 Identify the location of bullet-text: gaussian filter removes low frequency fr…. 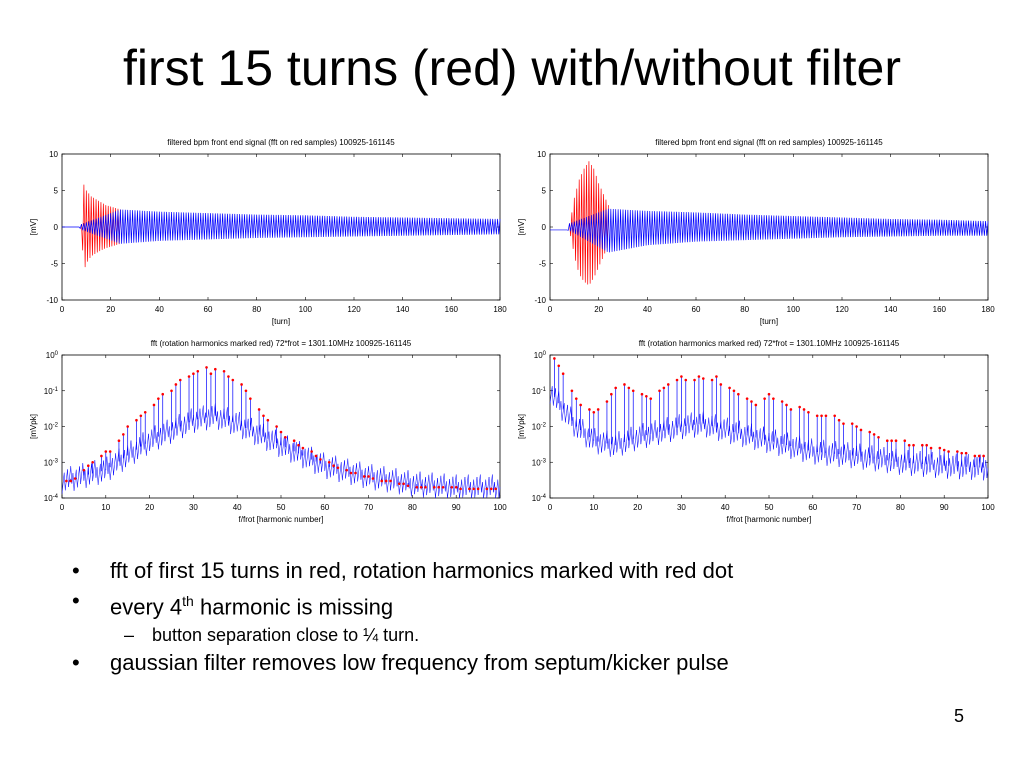
(419, 663).